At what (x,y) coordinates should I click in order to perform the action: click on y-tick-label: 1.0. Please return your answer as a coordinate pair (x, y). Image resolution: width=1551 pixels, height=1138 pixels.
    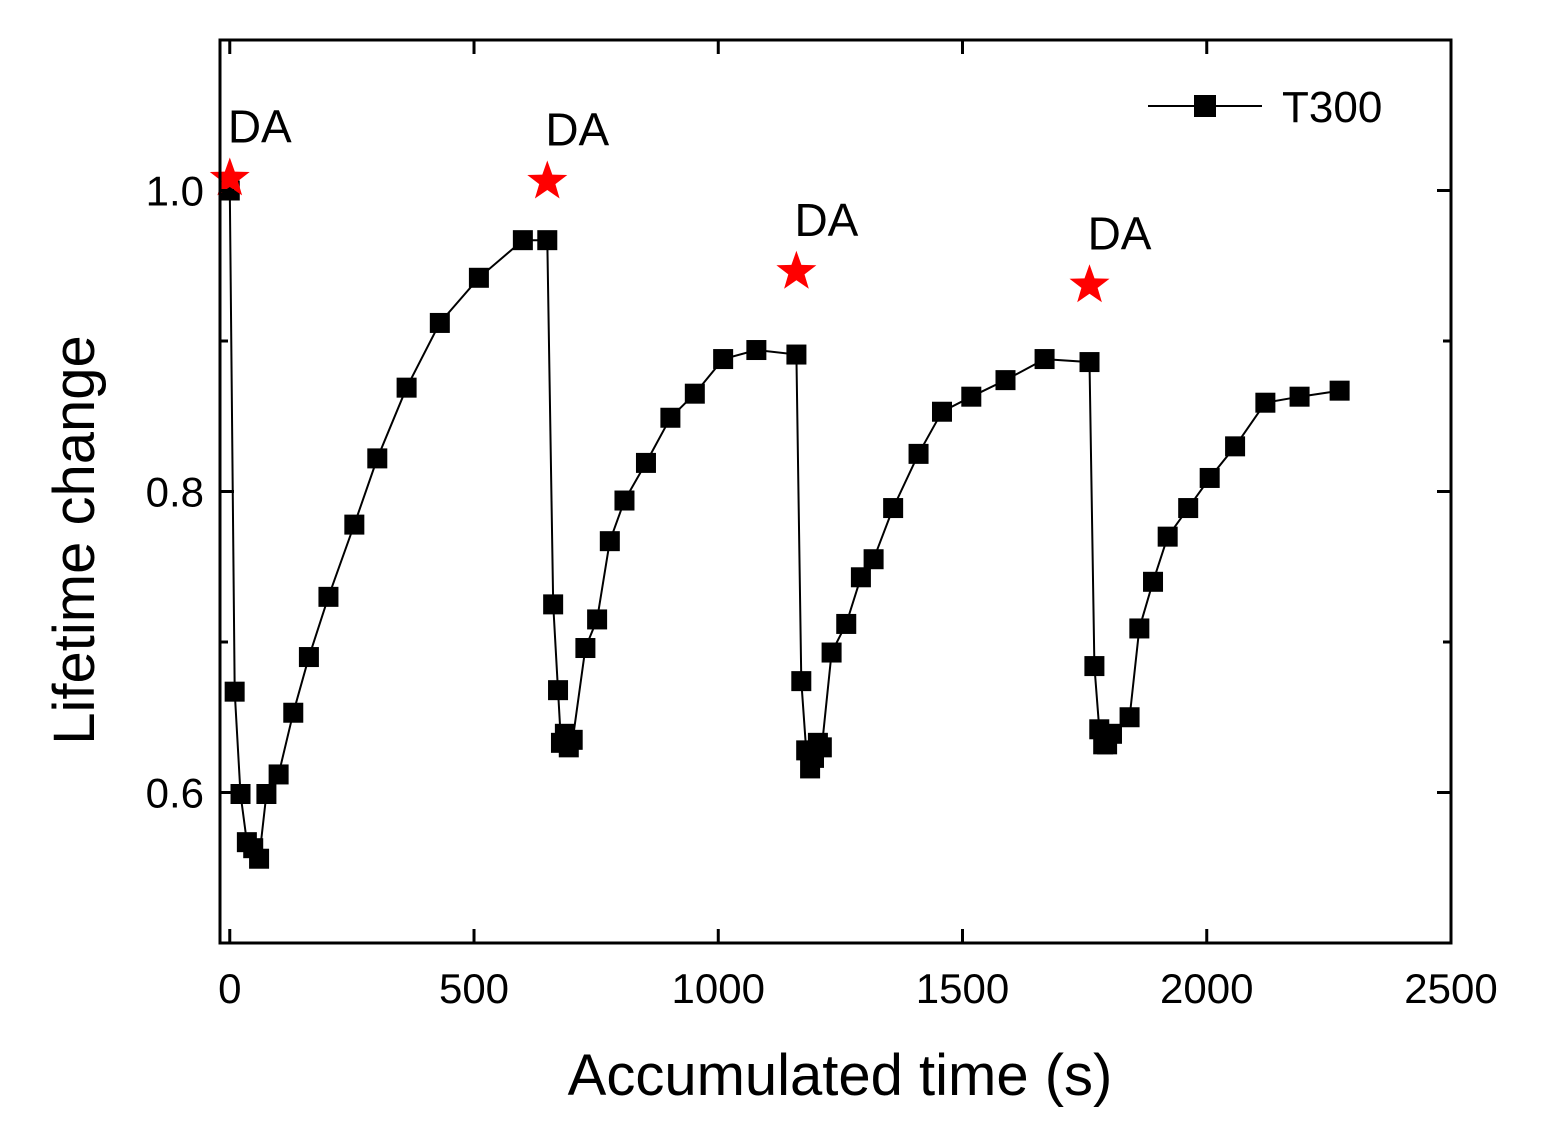
    Looking at the image, I should click on (175, 191).